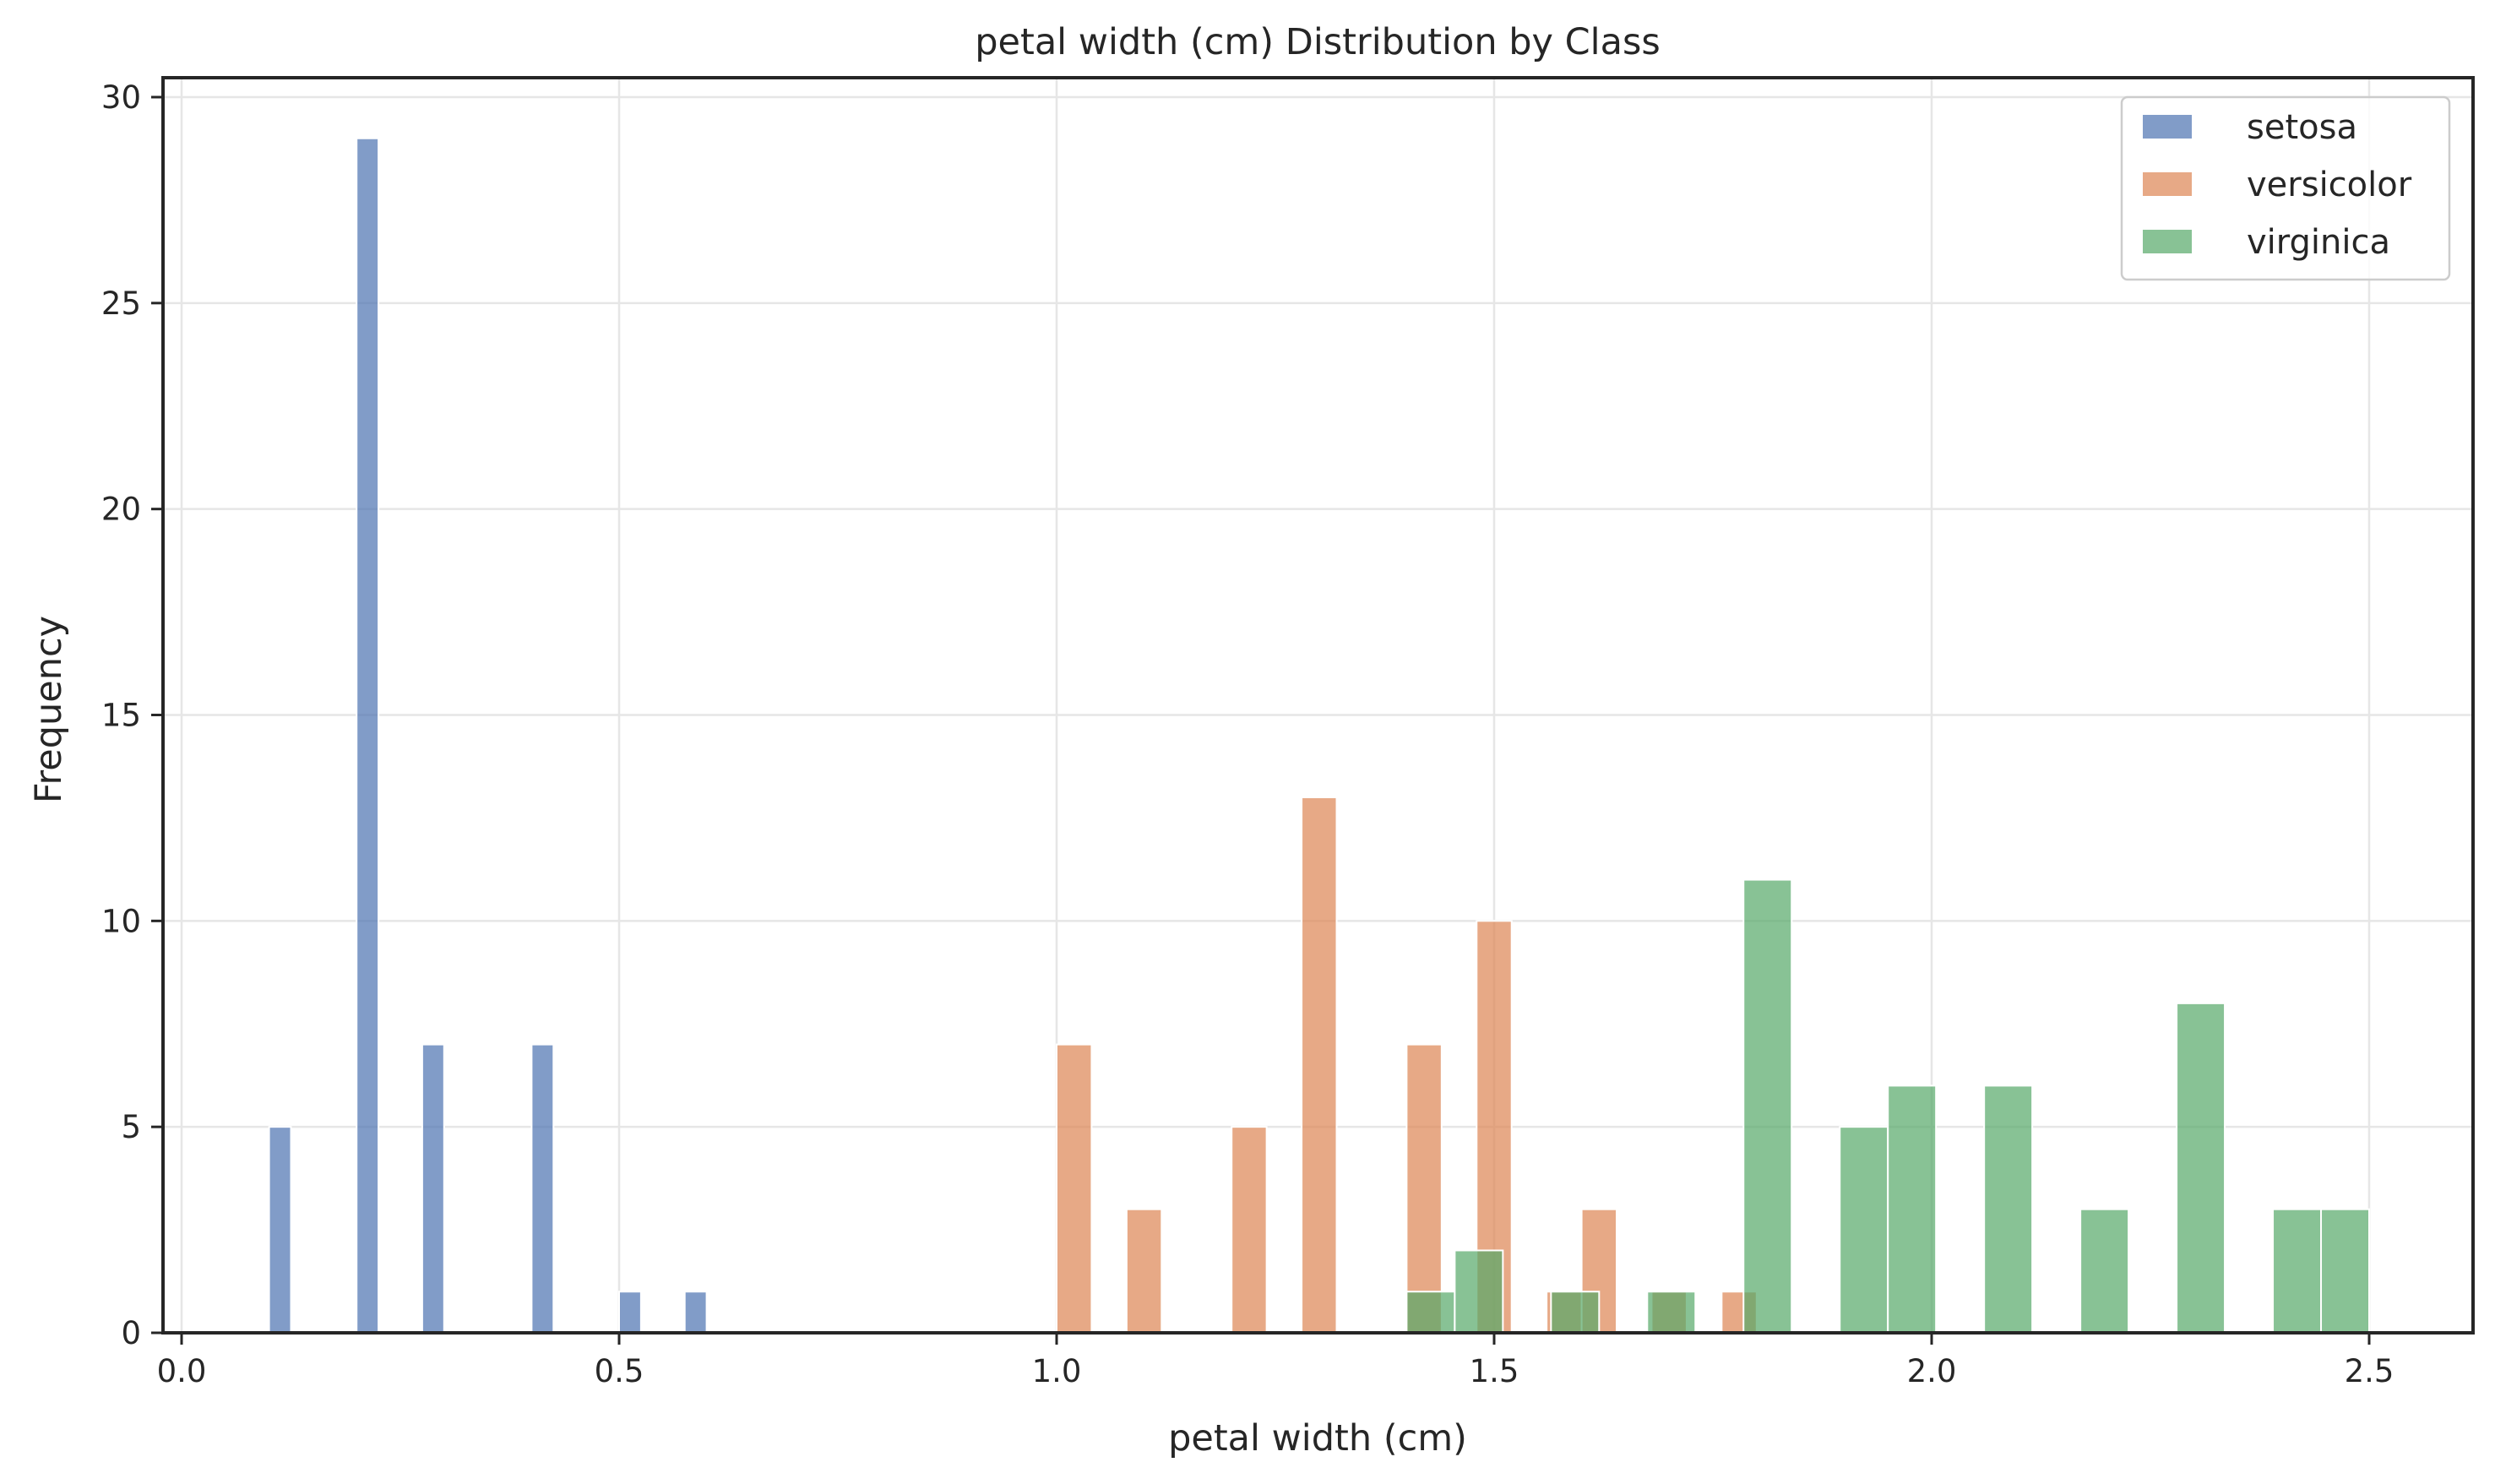 Image resolution: width=2495 pixels, height=1484 pixels. Describe the element at coordinates (121, 97) in the screenshot. I see `y-tick-label: 30` at that location.